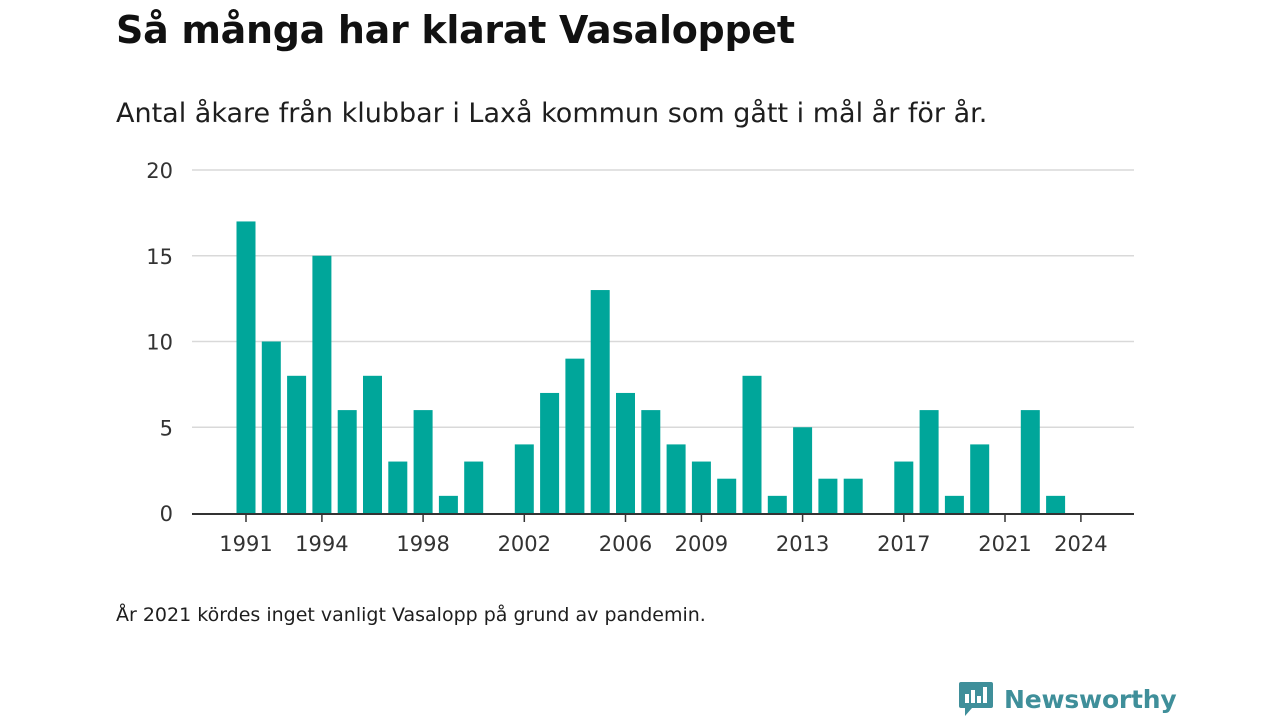 This screenshot has height=720, width=1280. What do you see at coordinates (727, 495) in the screenshot?
I see `bar-2010` at bounding box center [727, 495].